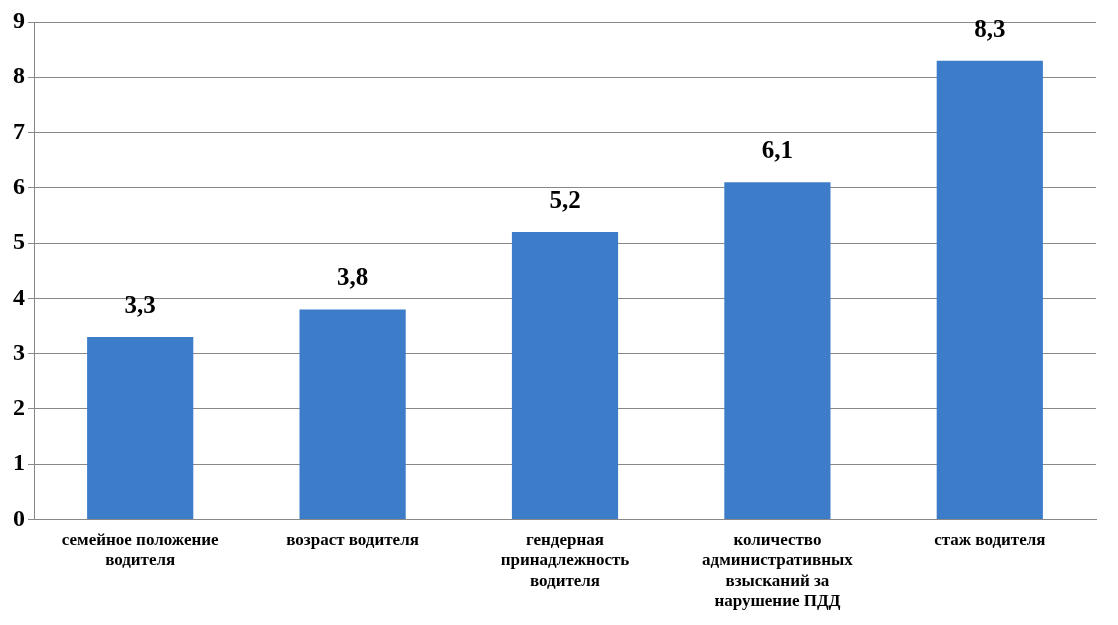 The width and height of the screenshot is (1118, 625). Describe the element at coordinates (565, 559) in the screenshot. I see `x-tick-label: гендерная принадлежность водителя` at that location.